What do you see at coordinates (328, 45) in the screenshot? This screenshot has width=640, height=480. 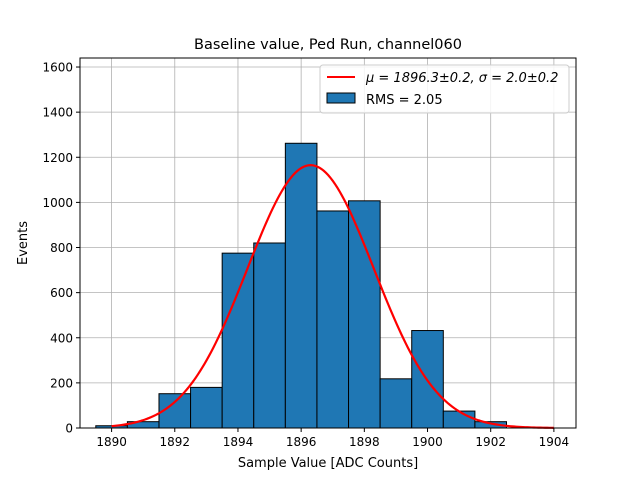 I see `chart-title: Baseline value, Ped Run, channel060` at bounding box center [328, 45].